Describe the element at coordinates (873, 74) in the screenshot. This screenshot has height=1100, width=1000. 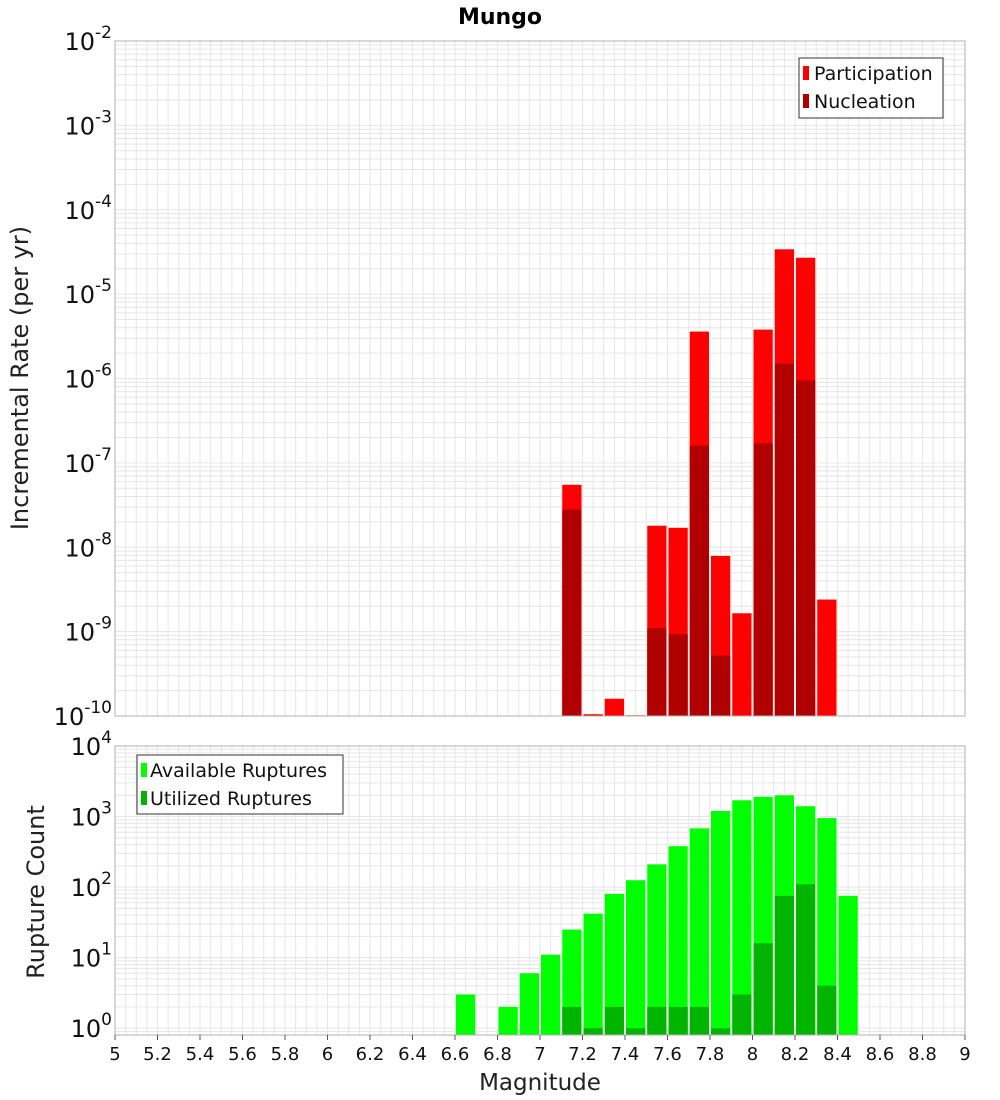
I see `participation-legend-label: Participation` at that location.